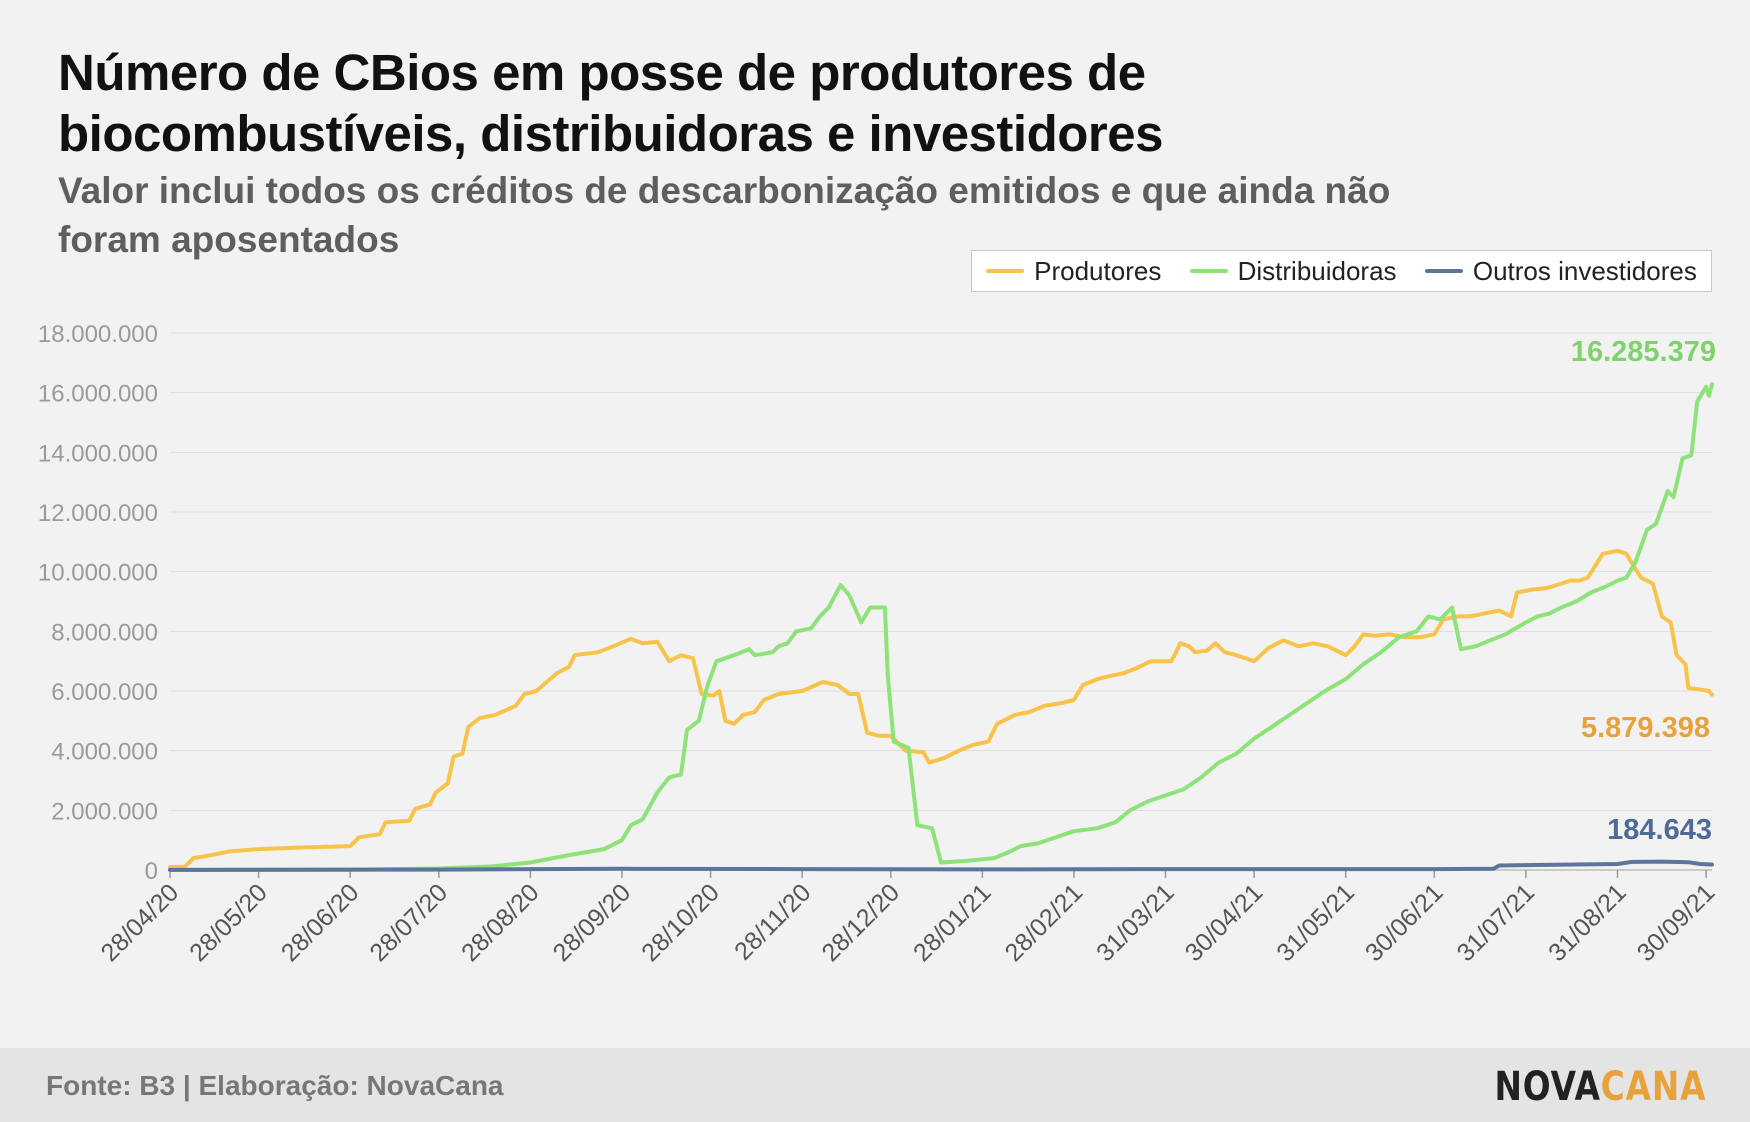 The width and height of the screenshot is (1750, 1122). Describe the element at coordinates (1645, 728) in the screenshot. I see `end-label-produtores: 5.879.398` at that location.